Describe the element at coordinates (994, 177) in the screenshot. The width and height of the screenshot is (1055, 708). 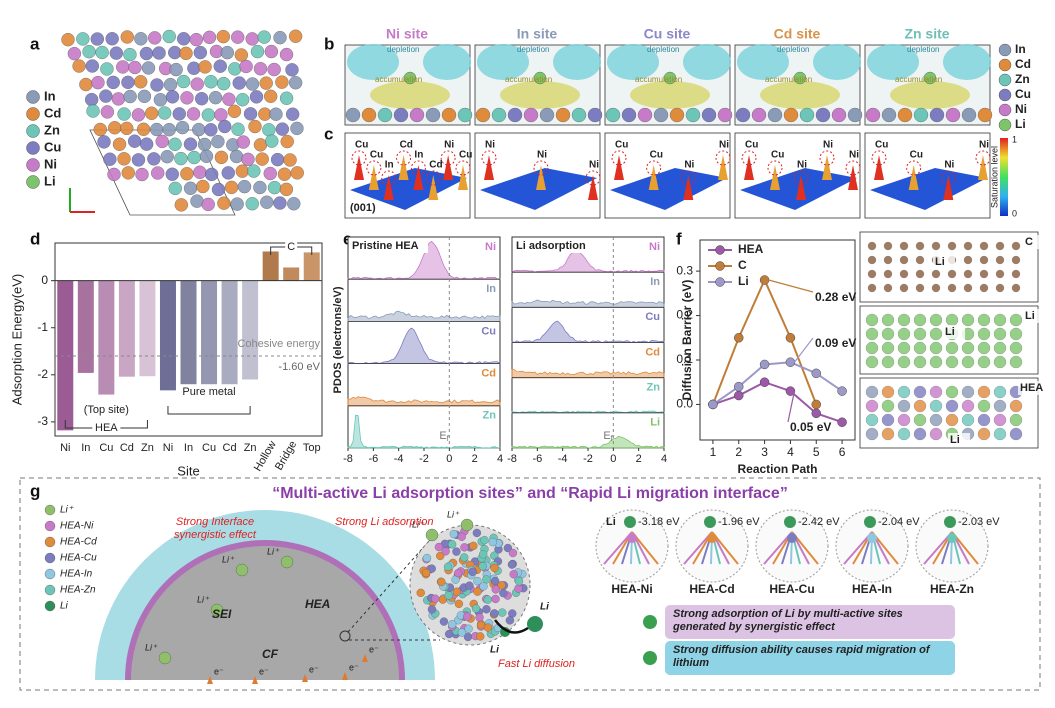
I see `colorbar-title: Saturation level` at that location.